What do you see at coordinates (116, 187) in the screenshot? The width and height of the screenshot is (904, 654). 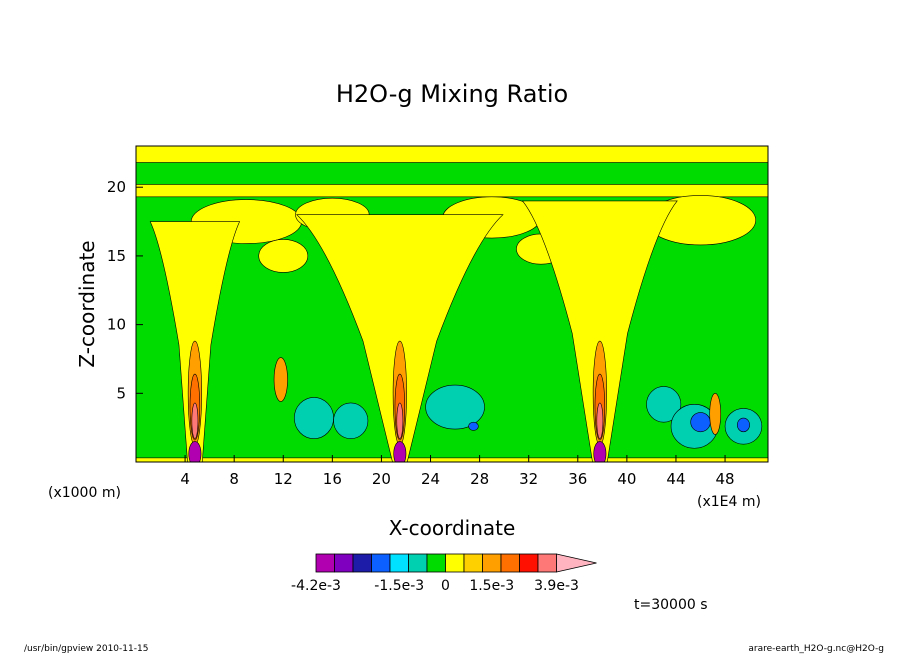 I see `y-tick-label: 20` at bounding box center [116, 187].